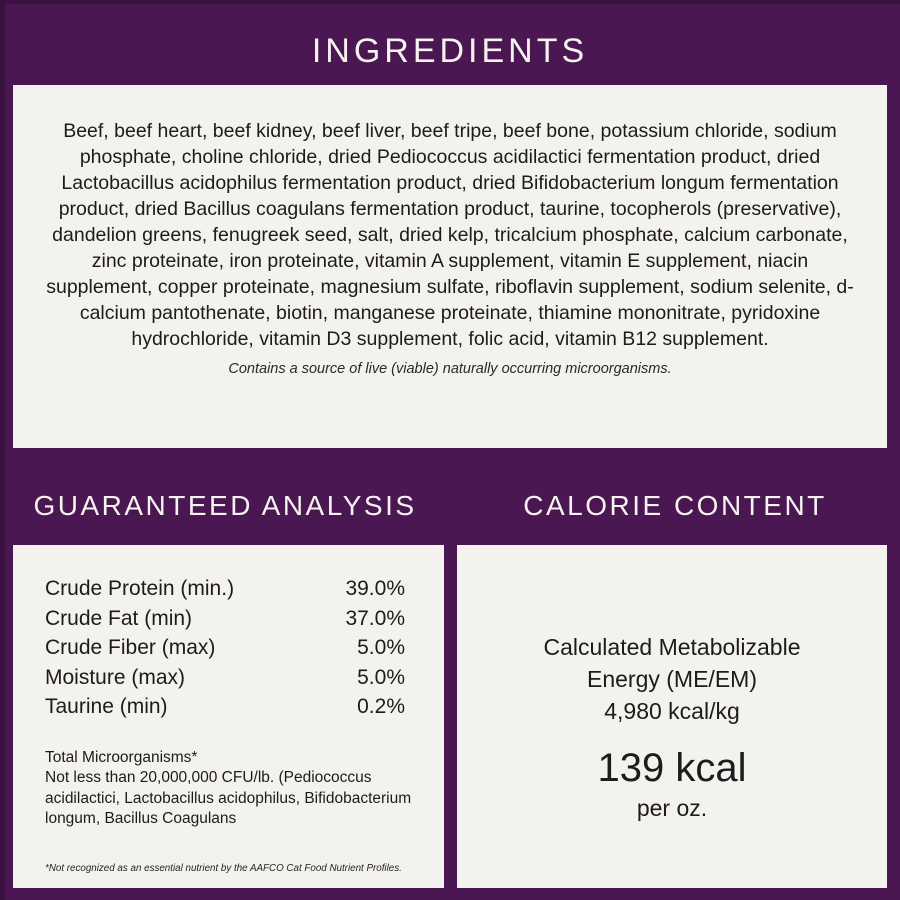  What do you see at coordinates (121, 757) in the screenshot?
I see `microorganisms-title: Total Microorganisms*` at bounding box center [121, 757].